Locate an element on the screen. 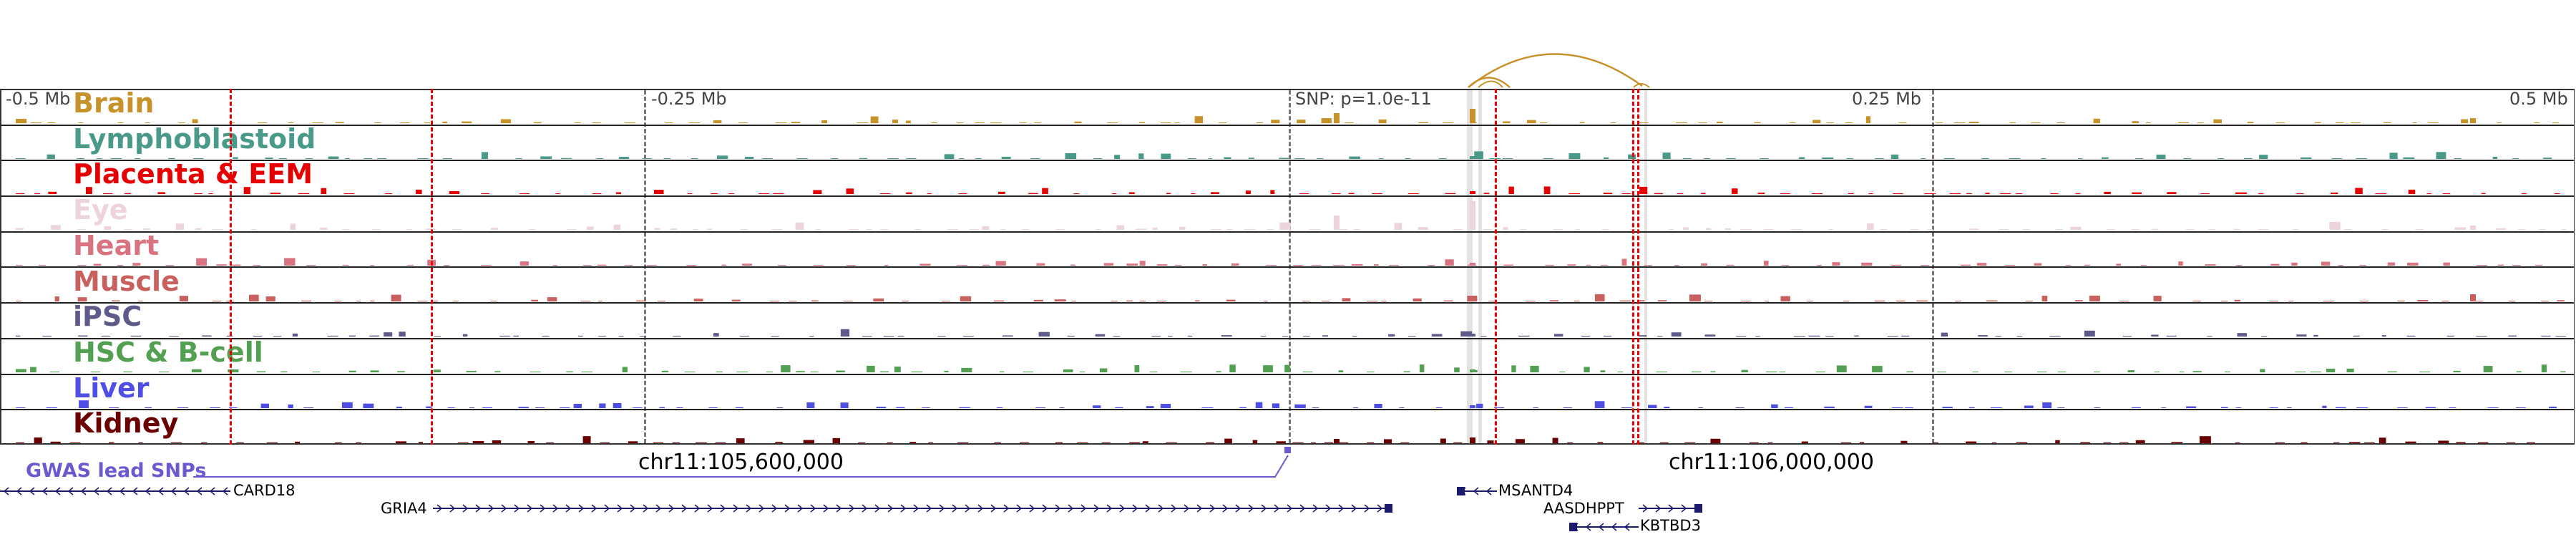 Image resolution: width=2576 pixels, height=537 pixels. gene-label-gria4: GRIA4 is located at coordinates (404, 508).